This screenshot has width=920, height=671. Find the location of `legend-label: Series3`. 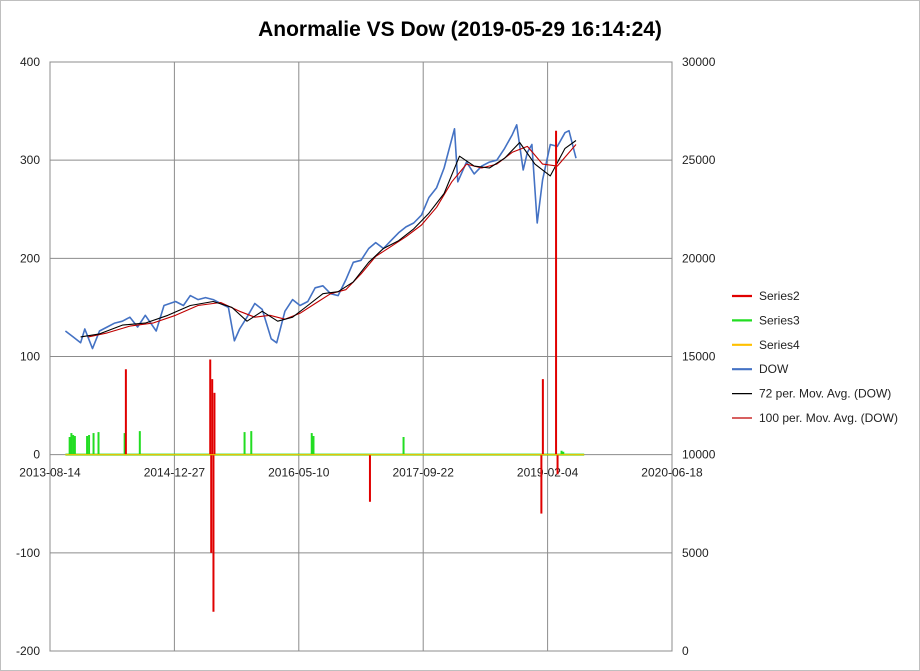

legend-label: Series3 is located at coordinates (779, 320).